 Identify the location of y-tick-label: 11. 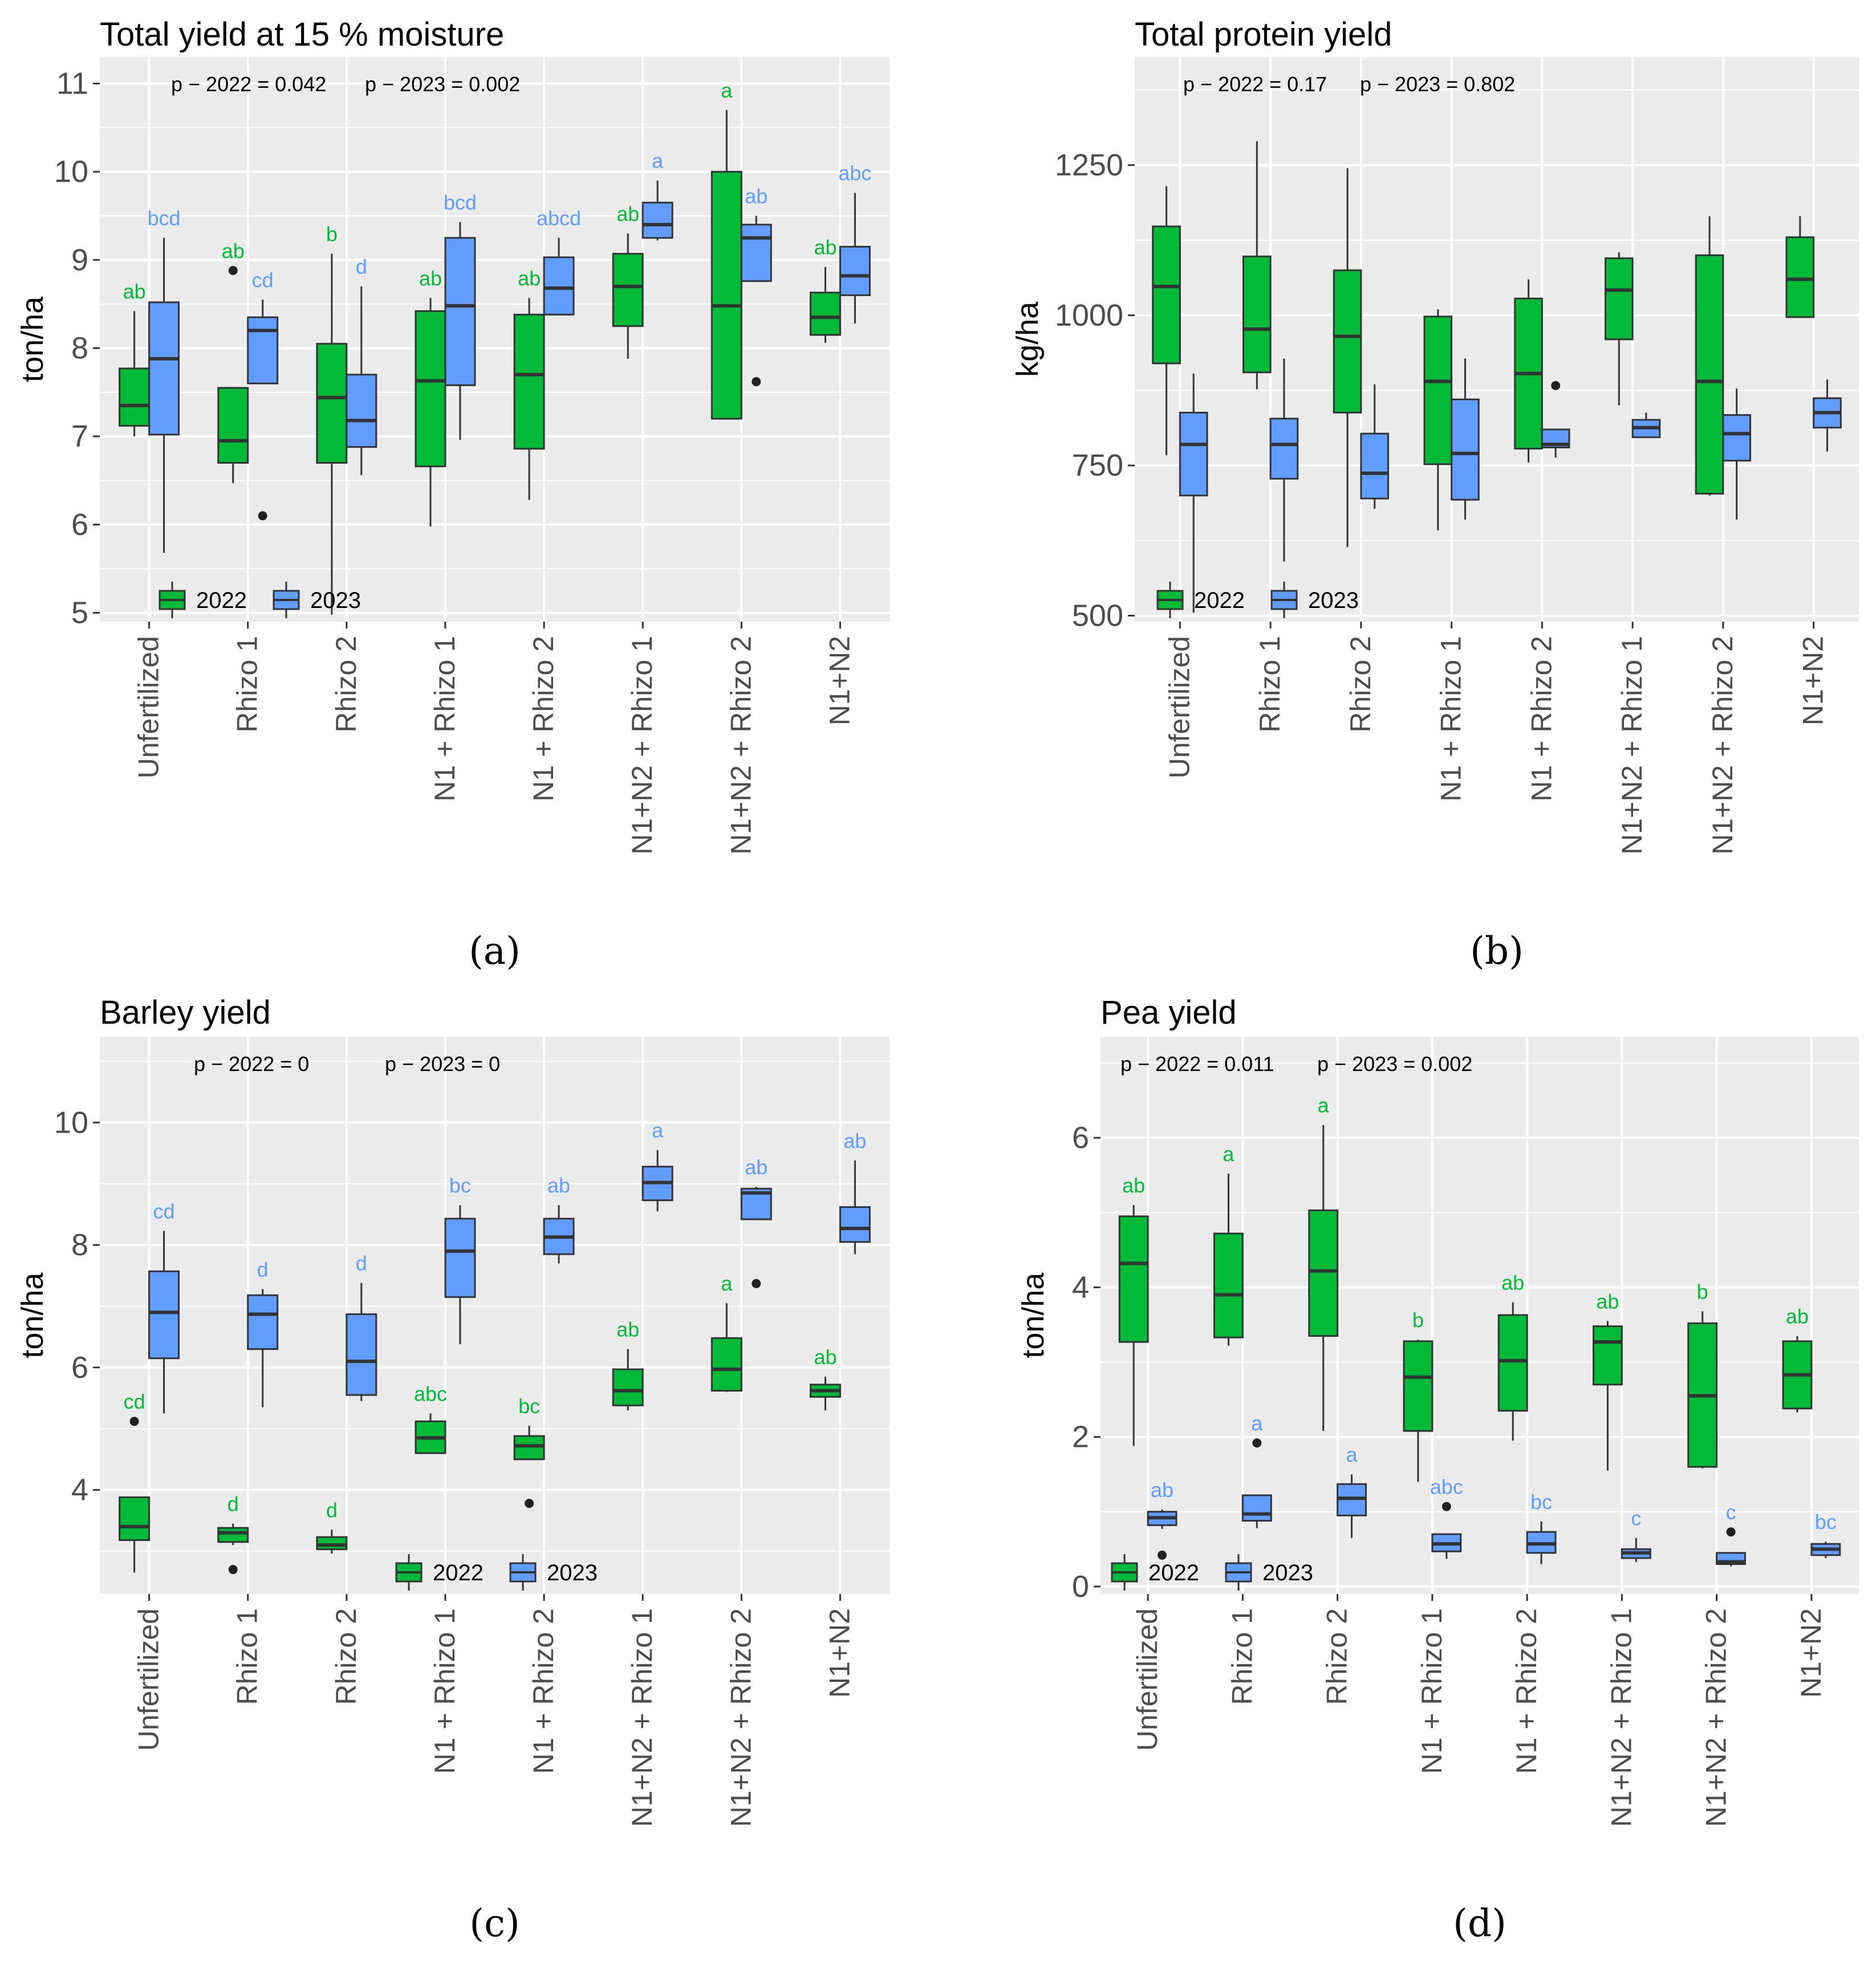
(72, 83).